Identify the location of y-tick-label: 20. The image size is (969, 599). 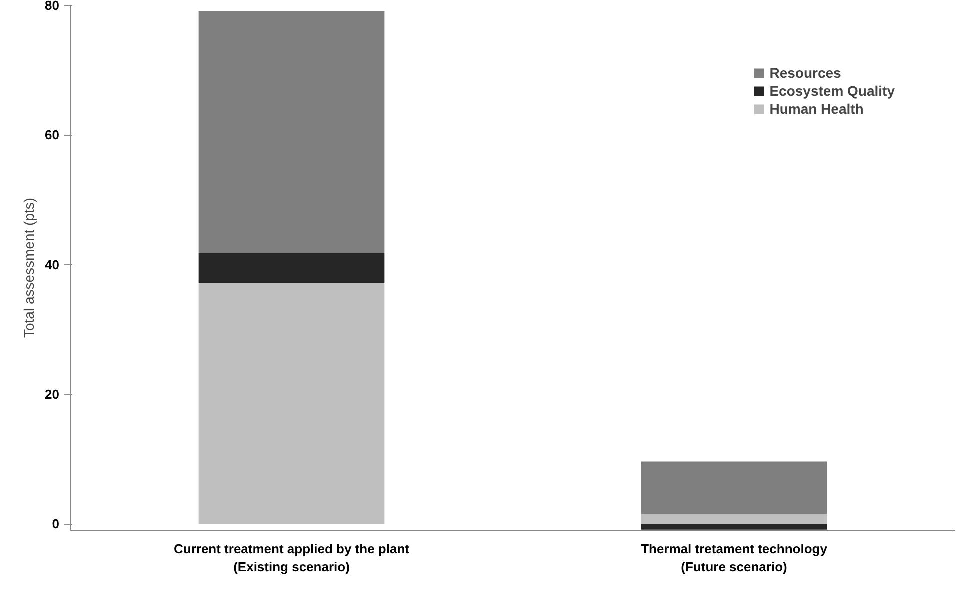
(52, 394).